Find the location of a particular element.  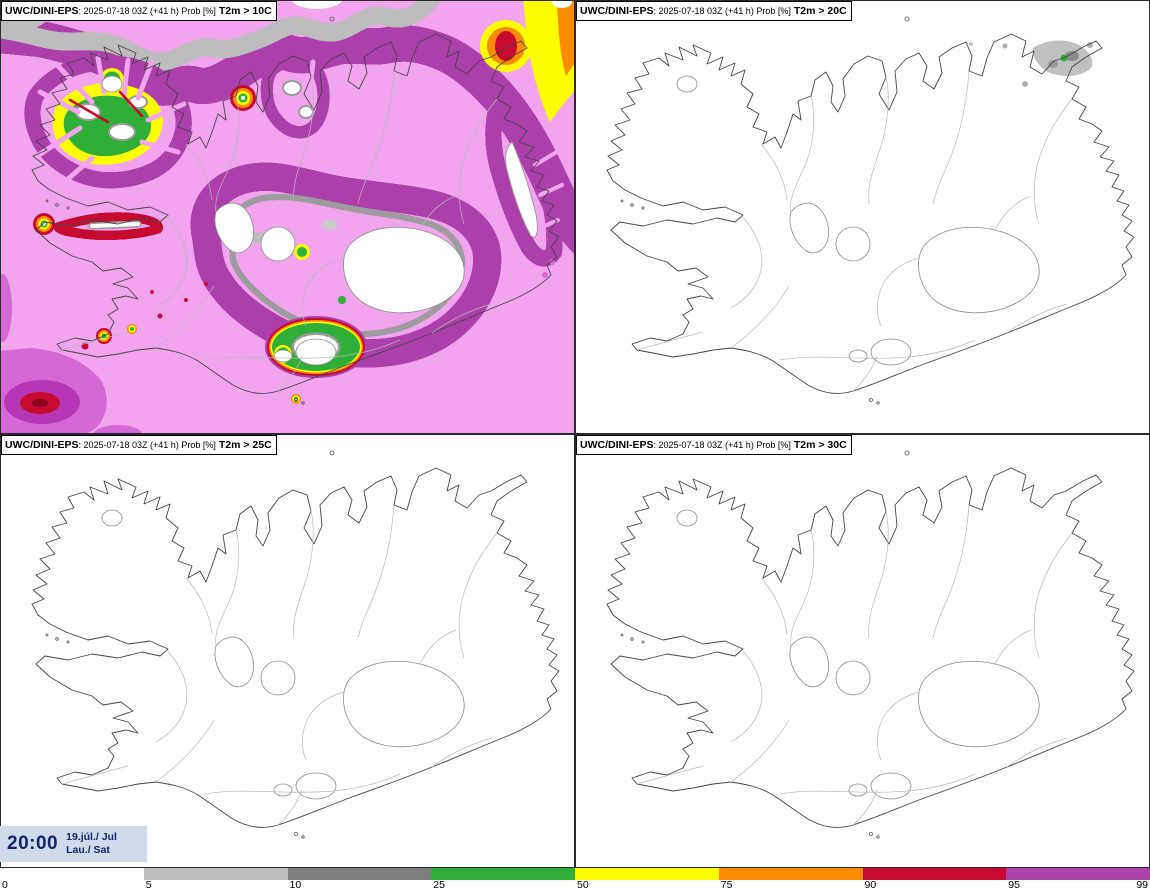

colorbar-ticks: 0 5 10 25 50 75 90 95 99 is located at coordinates (575, 885).